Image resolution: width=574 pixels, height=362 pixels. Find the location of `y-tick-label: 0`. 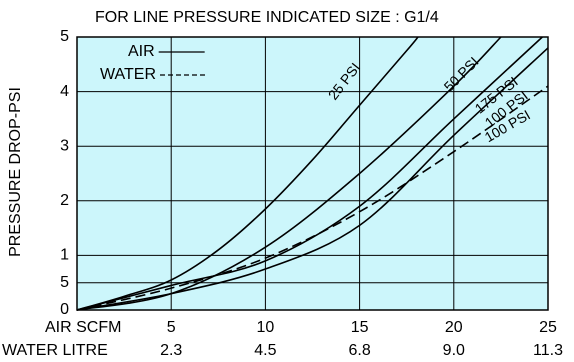

y-tick-label: 0 is located at coordinates (64, 309).